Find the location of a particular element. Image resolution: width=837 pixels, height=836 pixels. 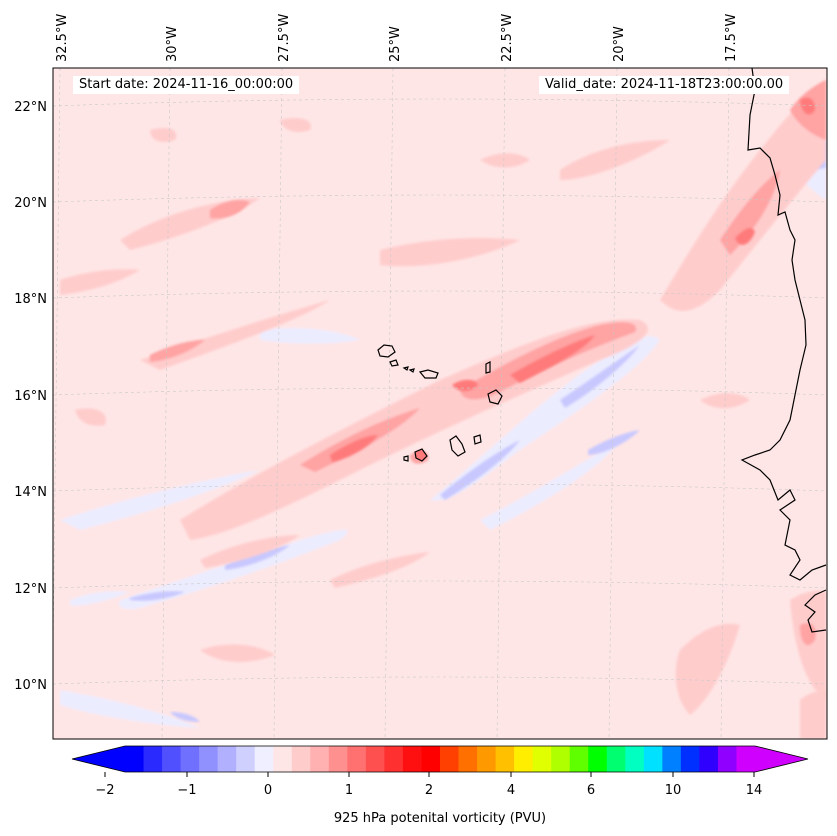

latitude-label: 16°N is located at coordinates (30, 396).